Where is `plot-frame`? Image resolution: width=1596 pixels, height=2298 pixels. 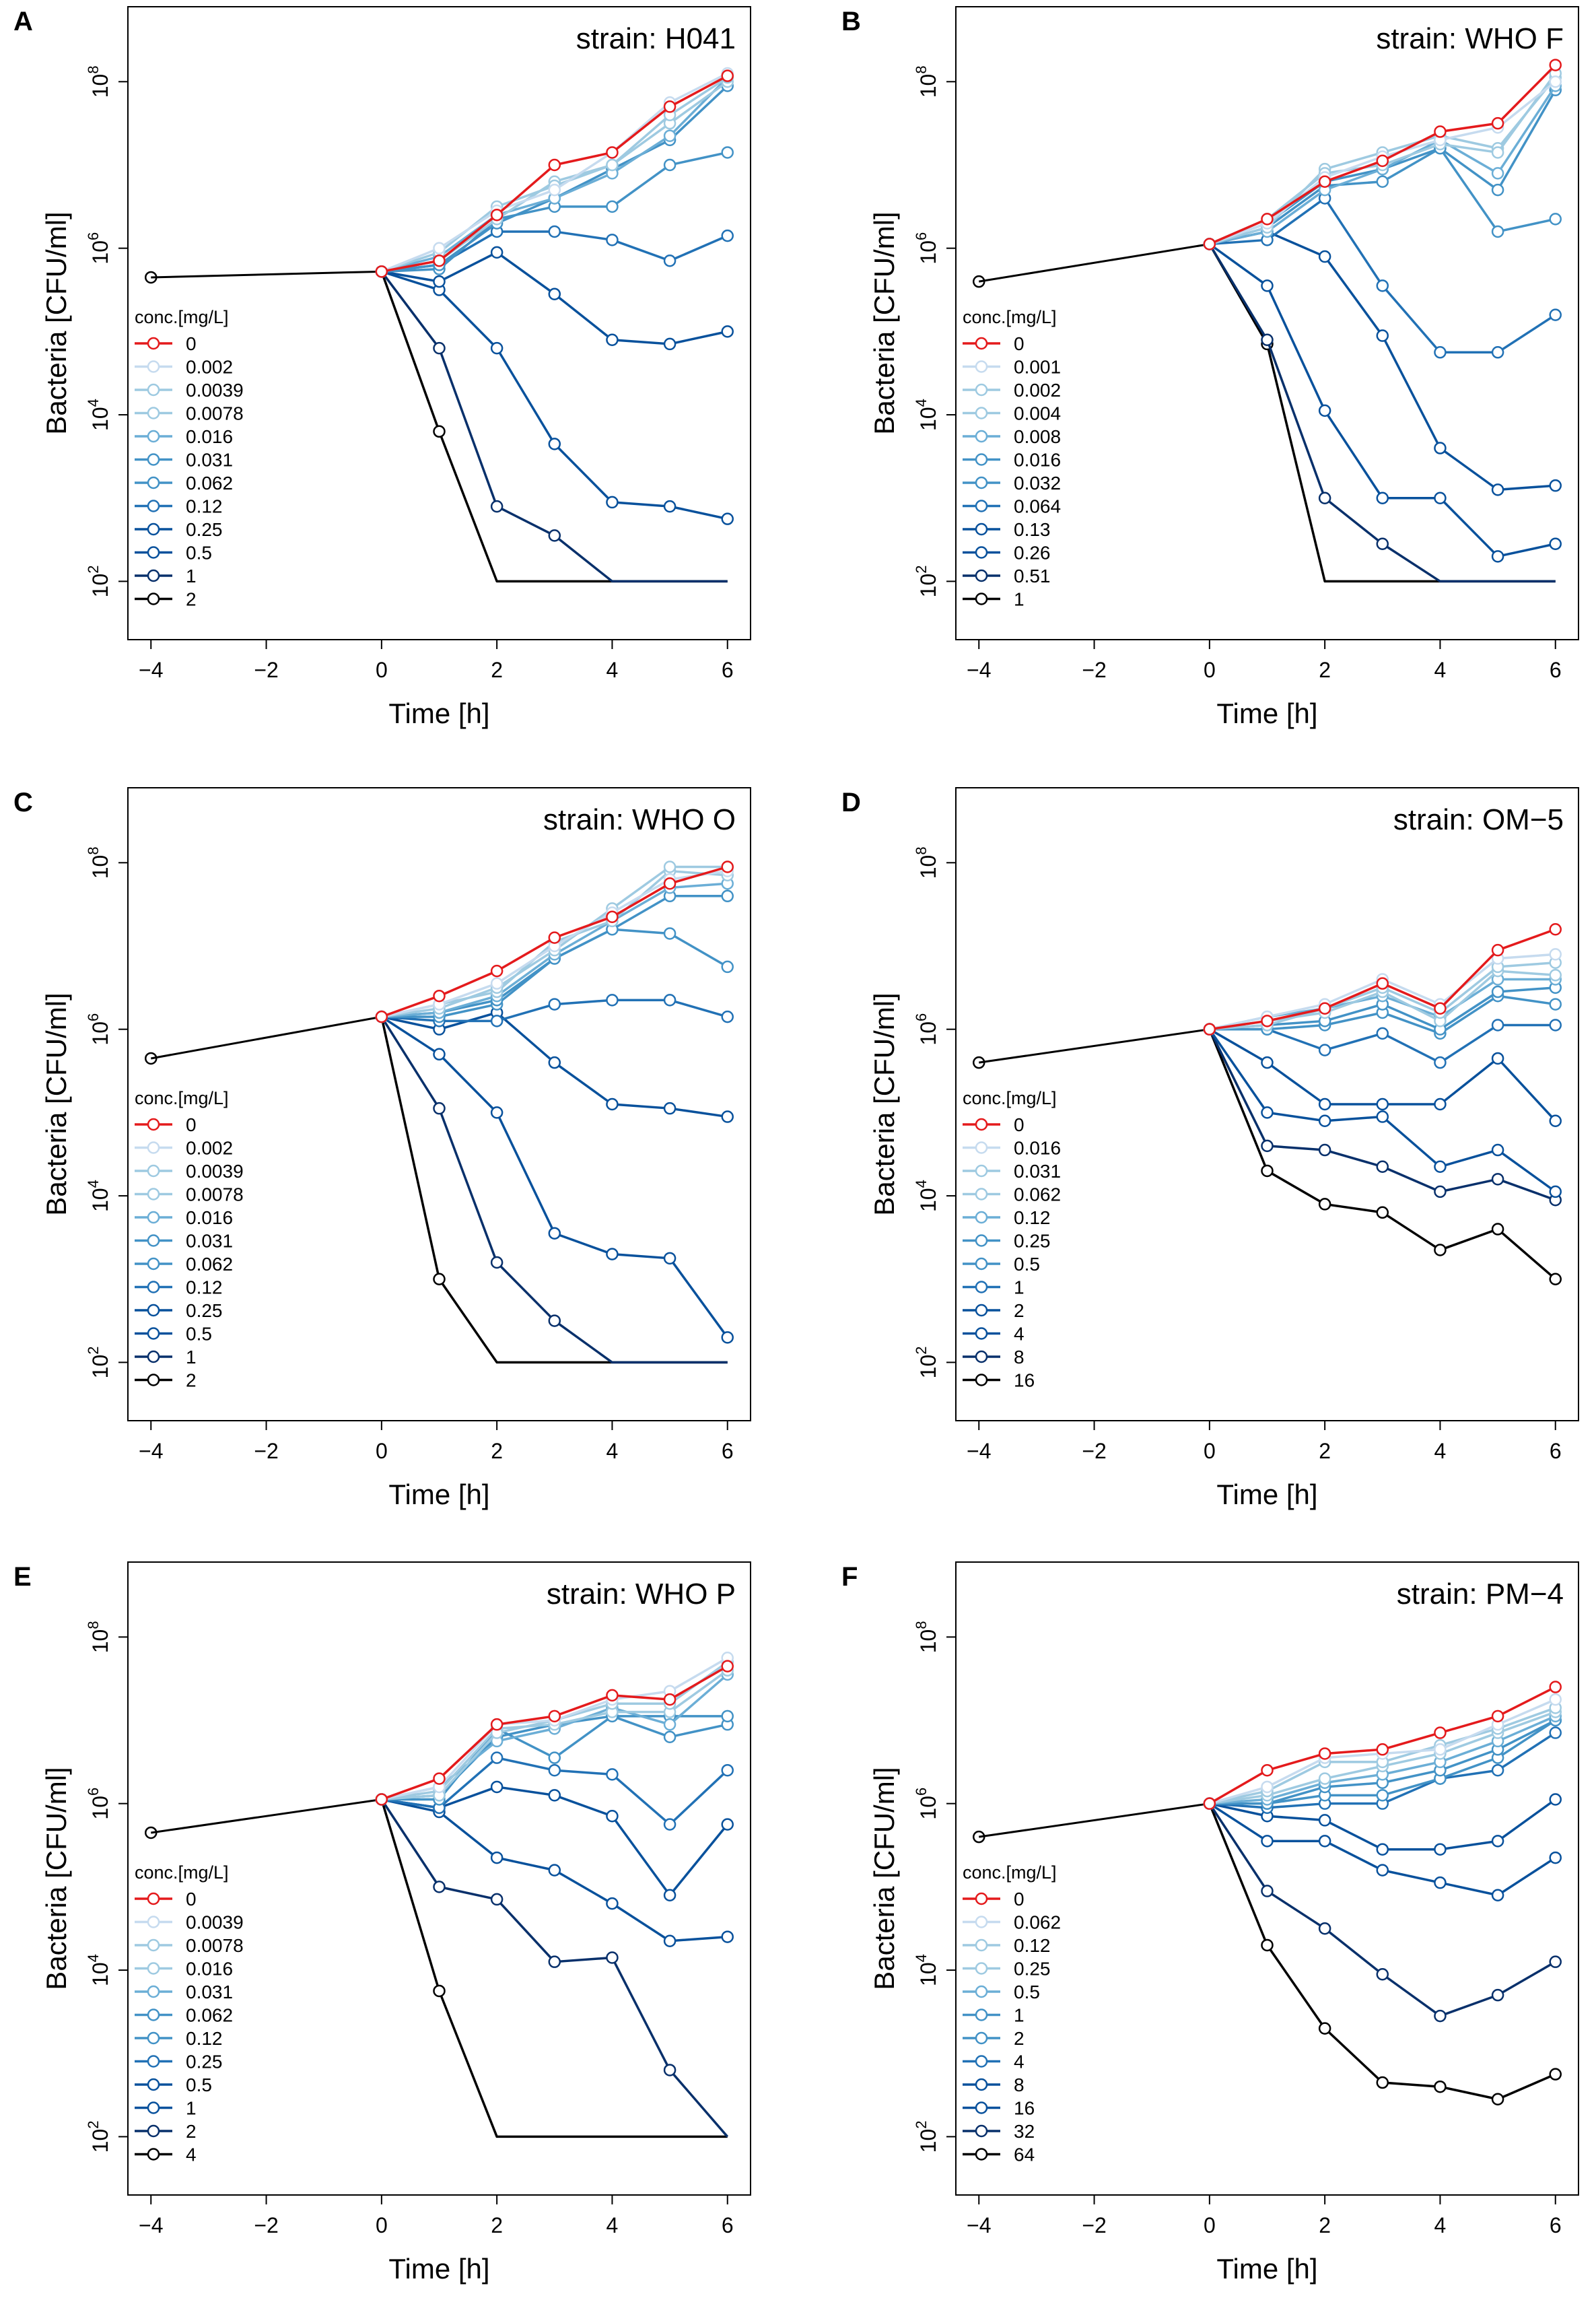 plot-frame is located at coordinates (439, 1104).